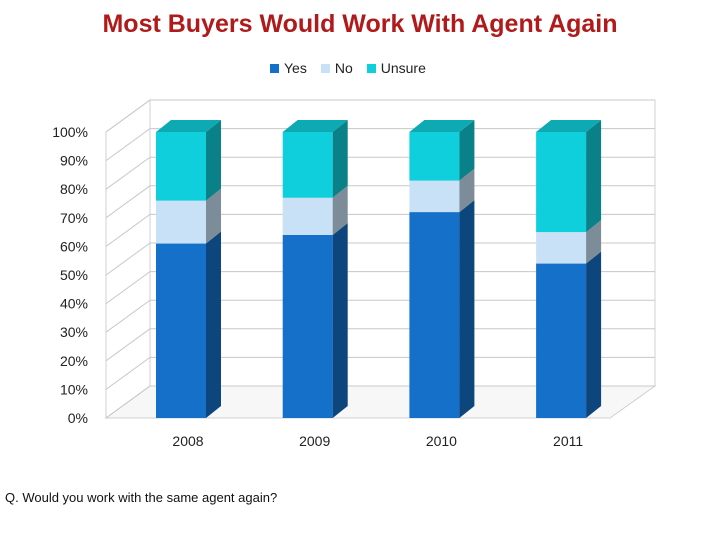 This screenshot has width=720, height=540. What do you see at coordinates (74, 275) in the screenshot?
I see `y-tick-label: 50%` at bounding box center [74, 275].